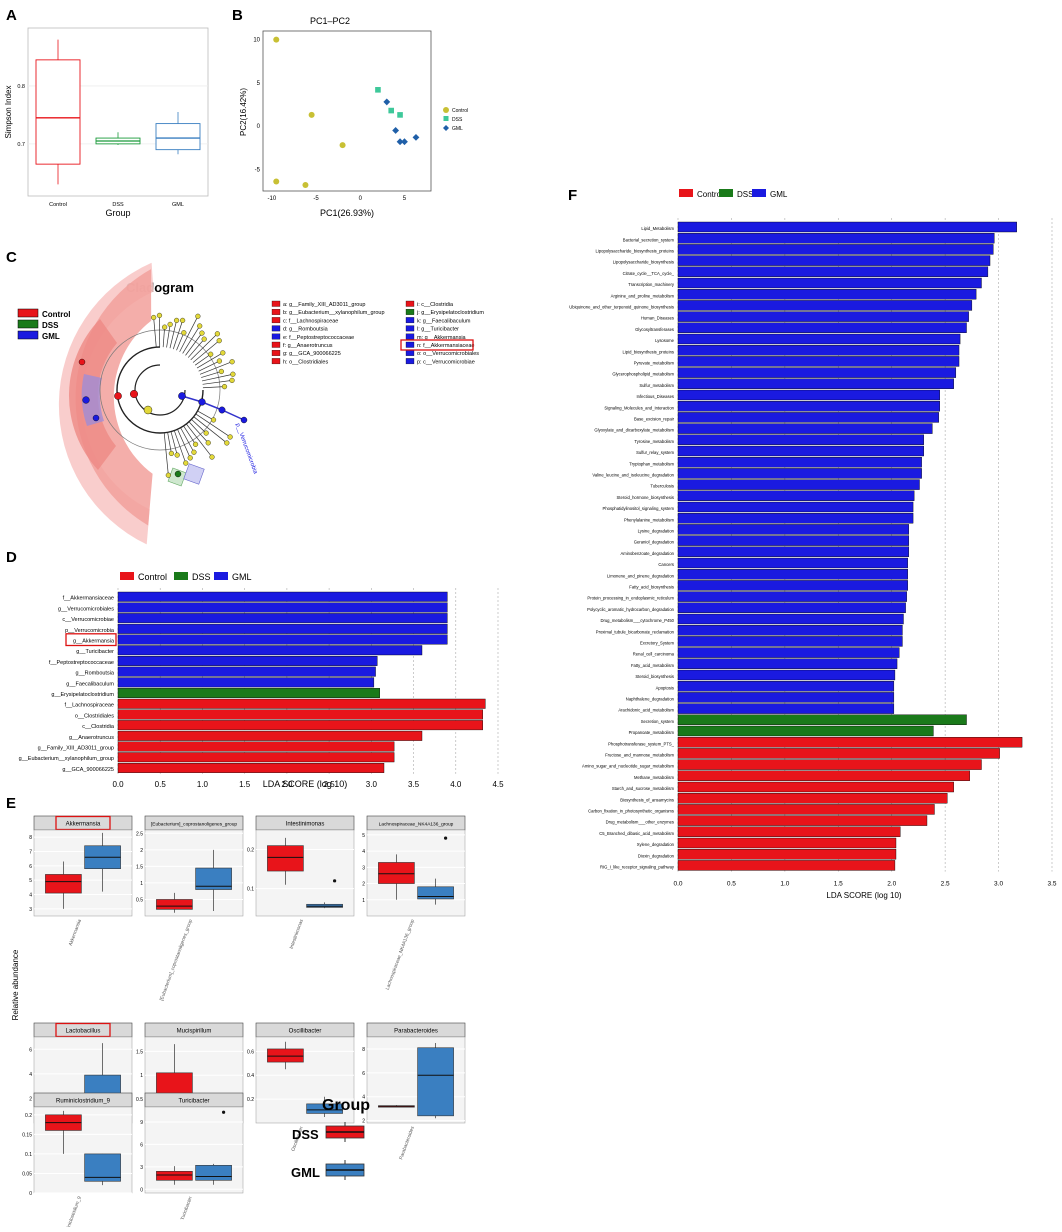 This screenshot has width=1062, height=1232. Describe the element at coordinates (139, 834) in the screenshot. I see `facet-ytick-label: 2.5` at that location.